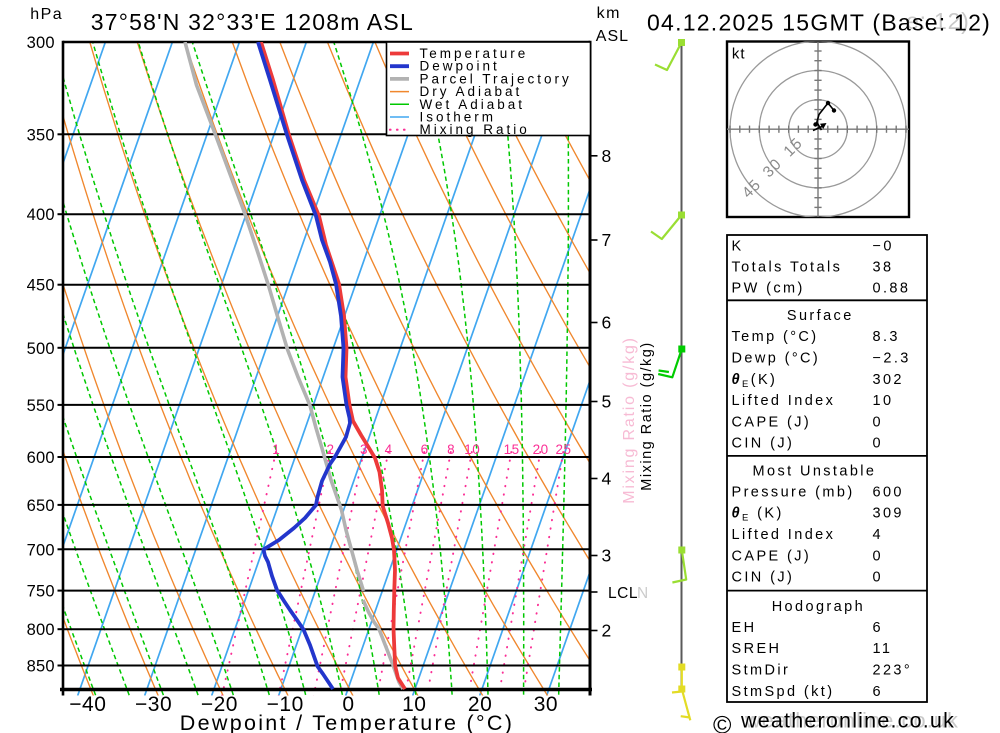  Describe the element at coordinates (738, 247) in the screenshot. I see `svg-text: K` at that location.